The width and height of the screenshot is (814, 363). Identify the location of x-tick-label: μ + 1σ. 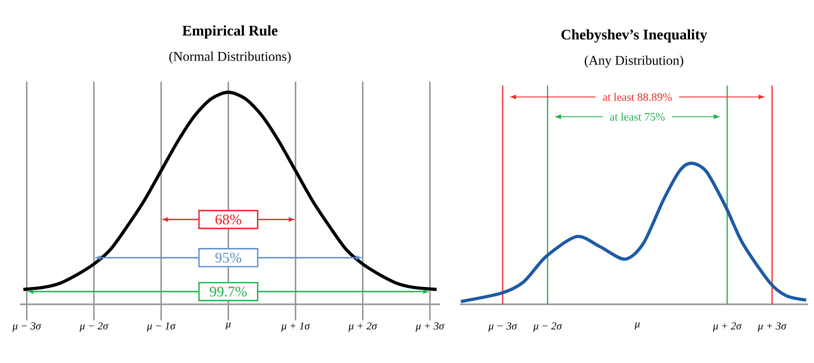
(295, 327).